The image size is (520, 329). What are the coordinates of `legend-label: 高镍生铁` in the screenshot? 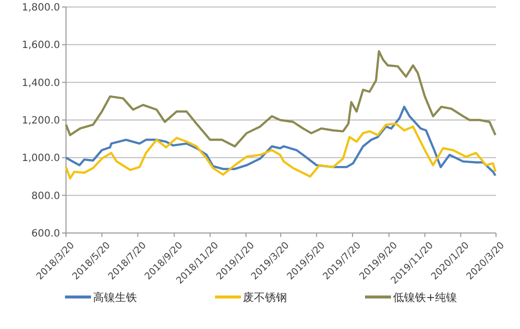 It's located at (115, 297).